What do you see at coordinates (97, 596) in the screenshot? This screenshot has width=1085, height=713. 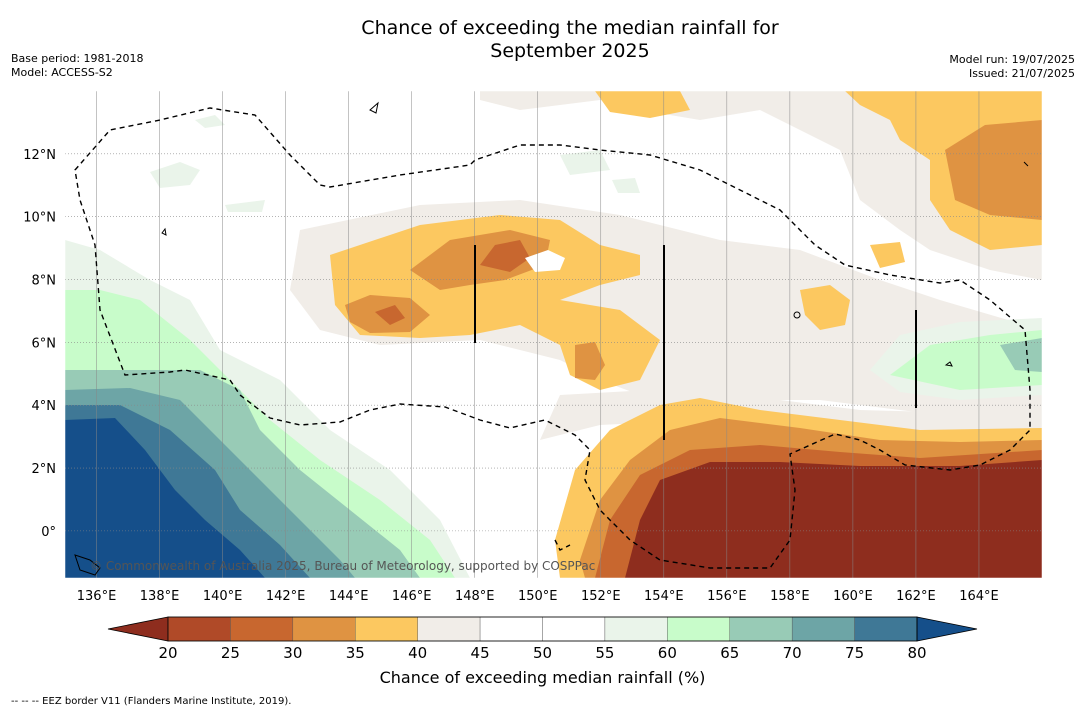 I see `lon-label: 136°E` at bounding box center [97, 596].